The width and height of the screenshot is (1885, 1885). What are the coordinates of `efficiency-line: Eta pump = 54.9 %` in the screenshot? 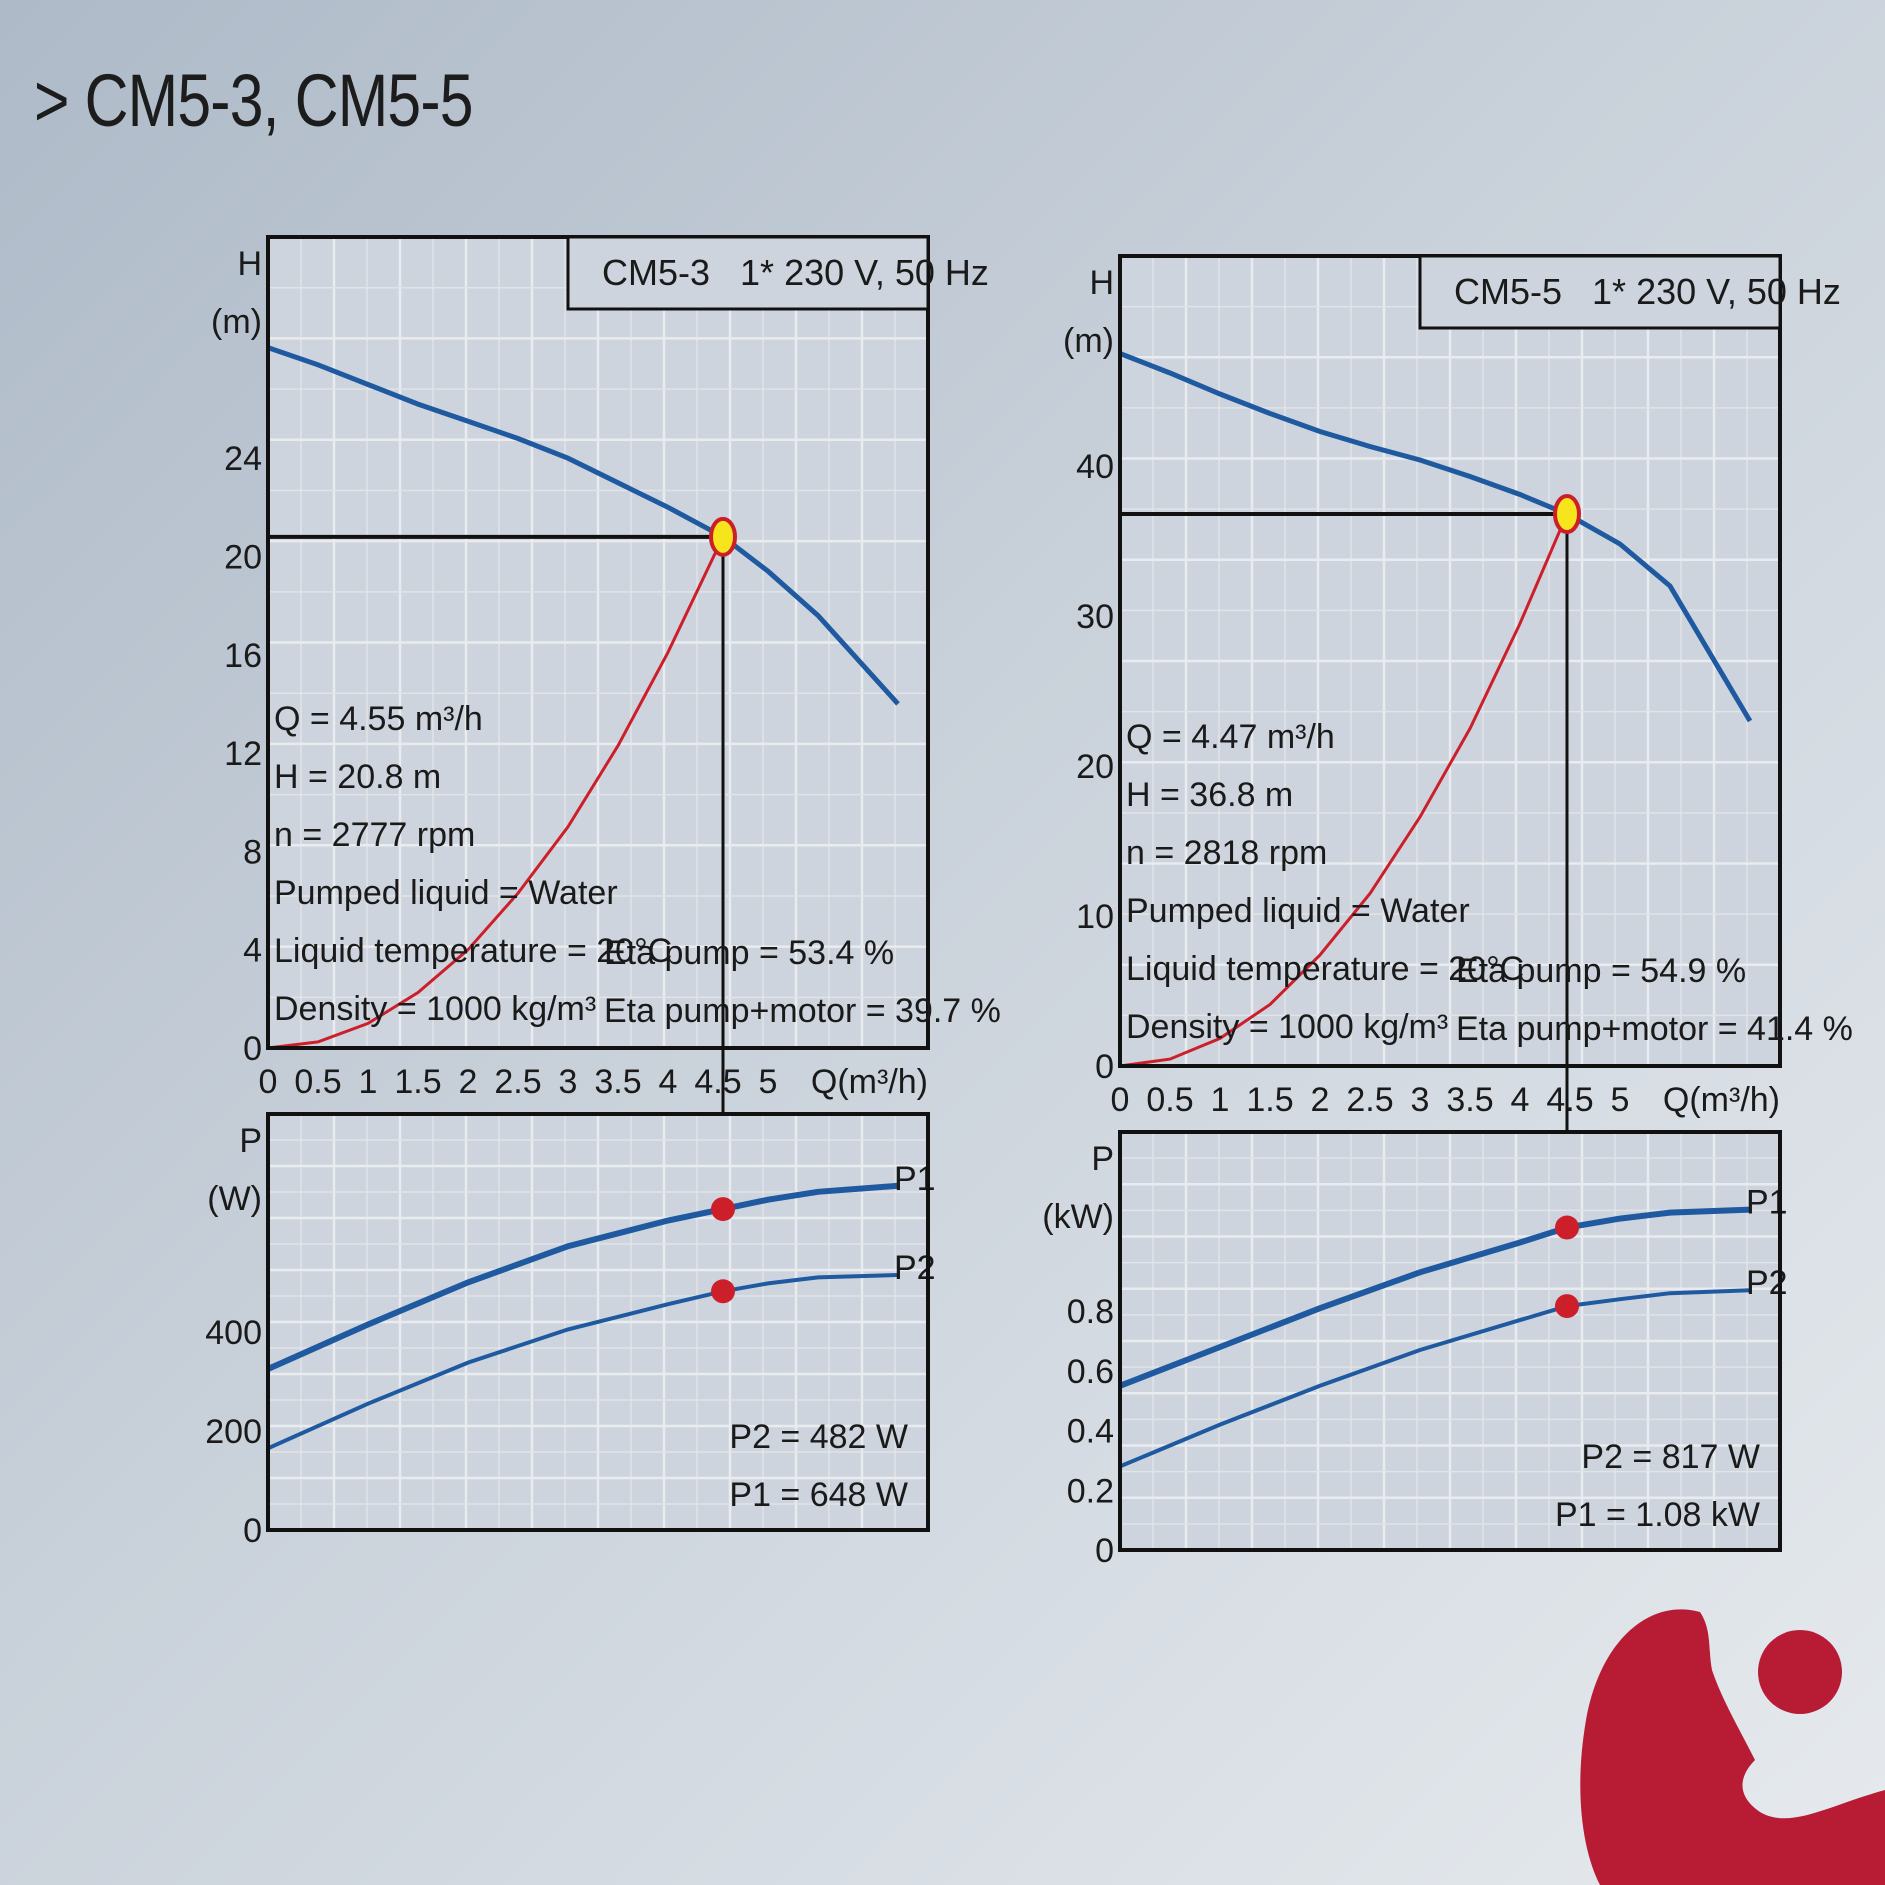 It's located at (1601, 971).